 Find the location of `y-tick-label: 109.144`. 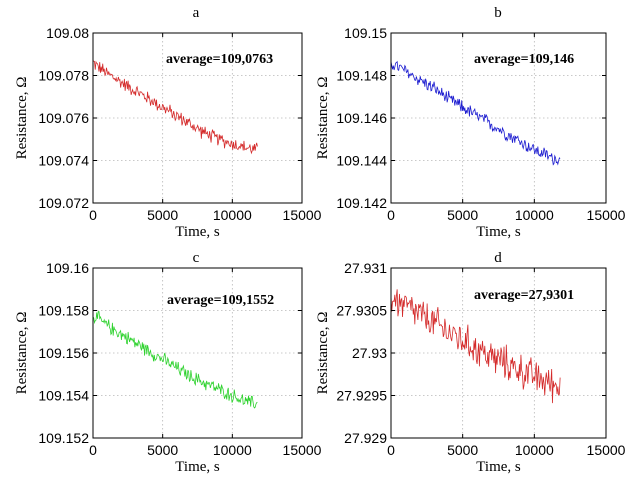

y-tick-label: 109.144 is located at coordinates (361, 161).